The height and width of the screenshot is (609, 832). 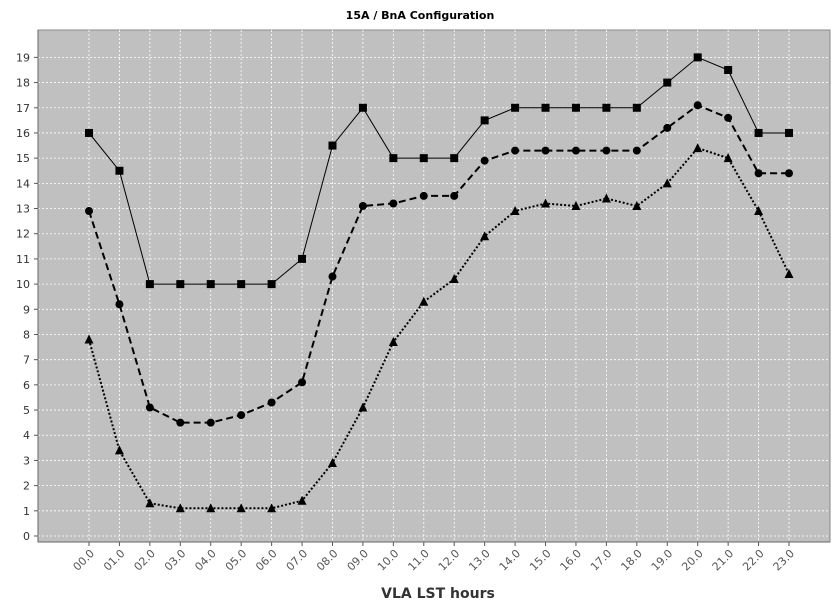 What do you see at coordinates (438, 594) in the screenshot?
I see `x-axis-label: VLA LST hours` at bounding box center [438, 594].